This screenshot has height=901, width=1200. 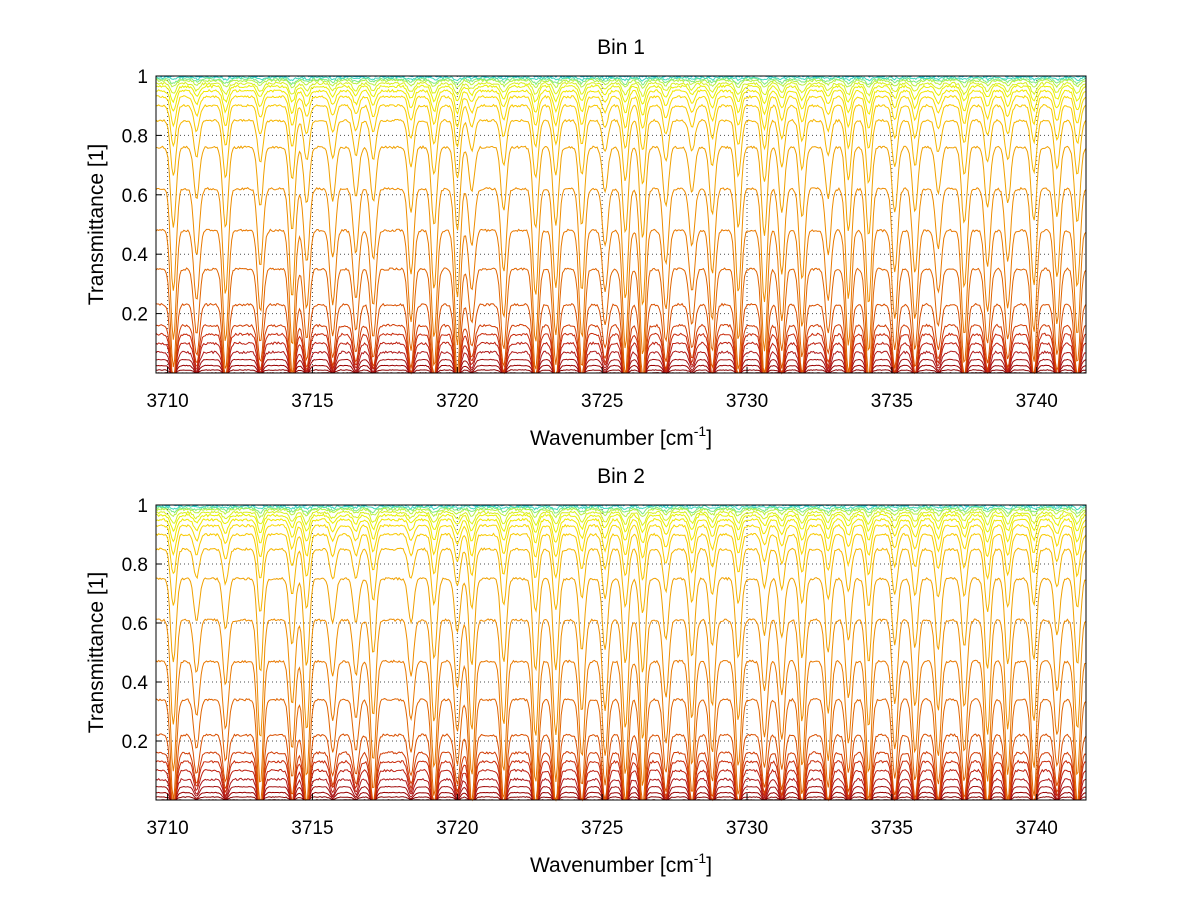 I want to click on chart-title: Bin 1, so click(x=621, y=47).